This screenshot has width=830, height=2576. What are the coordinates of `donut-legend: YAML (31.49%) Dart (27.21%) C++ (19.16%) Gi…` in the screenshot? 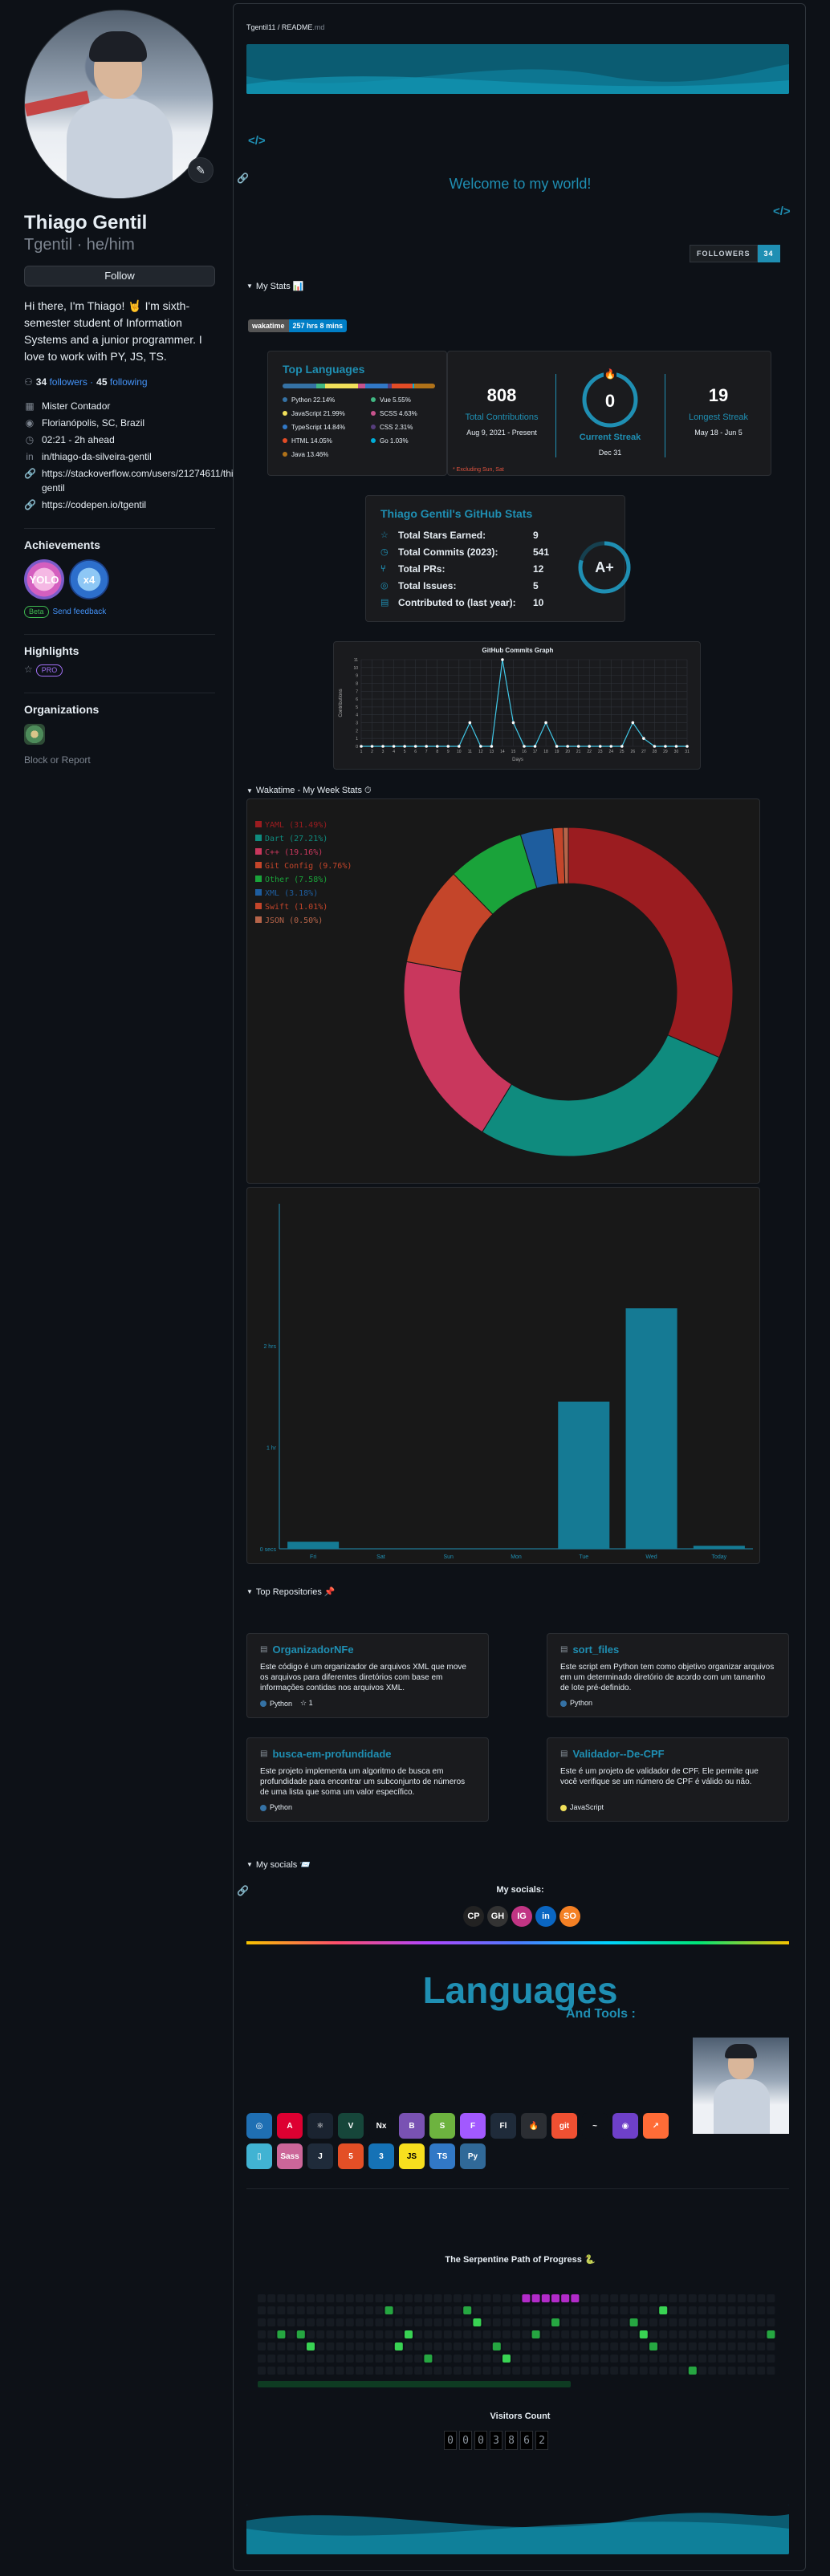 It's located at (304, 873).